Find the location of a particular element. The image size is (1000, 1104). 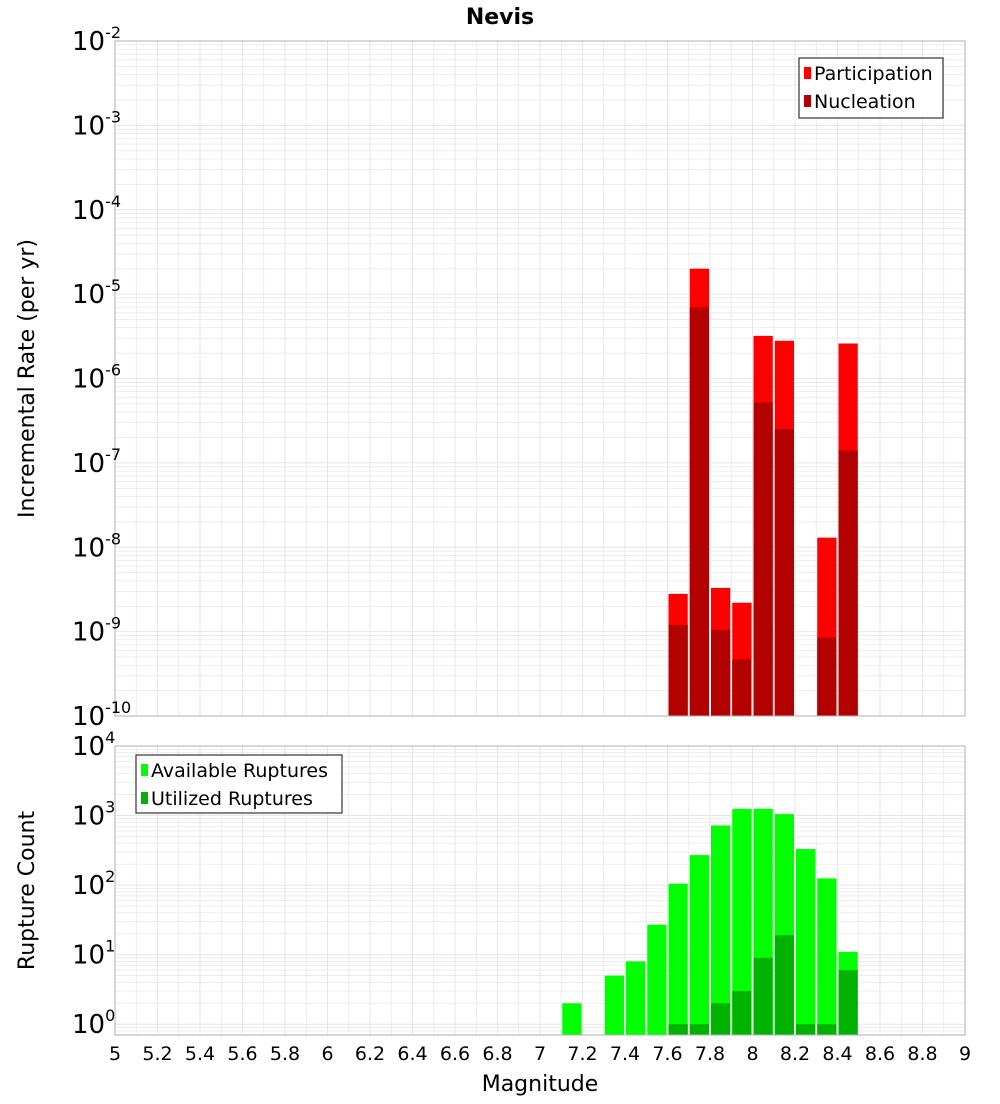

rate-y-tick-label: 10⁻⁵ is located at coordinates (96, 293).